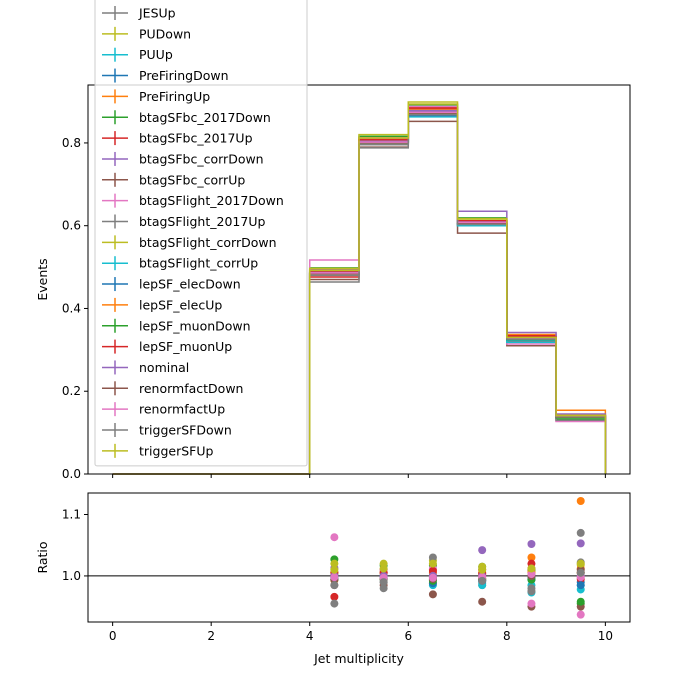 This screenshot has height=700, width=700. Describe the element at coordinates (201, 158) in the screenshot. I see `legend-label: btagSFbc_corrDown` at that location.